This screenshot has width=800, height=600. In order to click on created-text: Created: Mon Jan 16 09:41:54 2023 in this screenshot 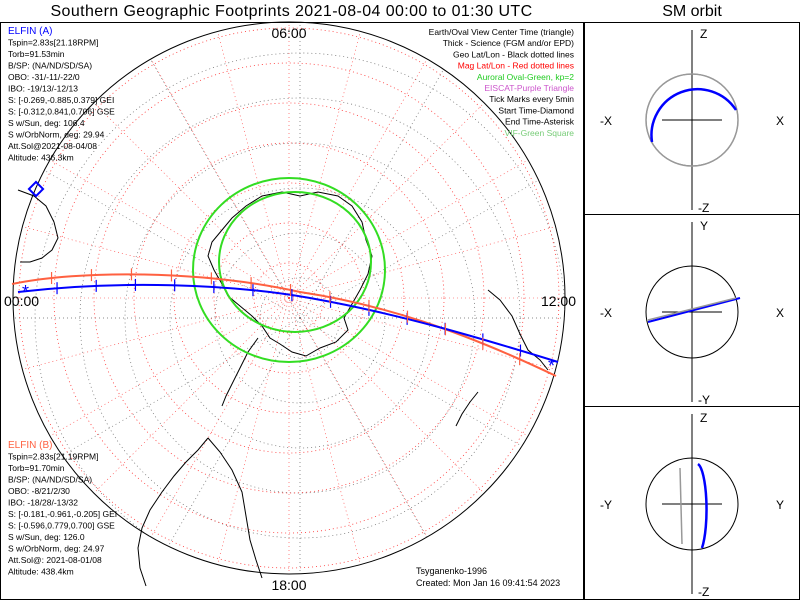, I will do `click(488, 583)`.